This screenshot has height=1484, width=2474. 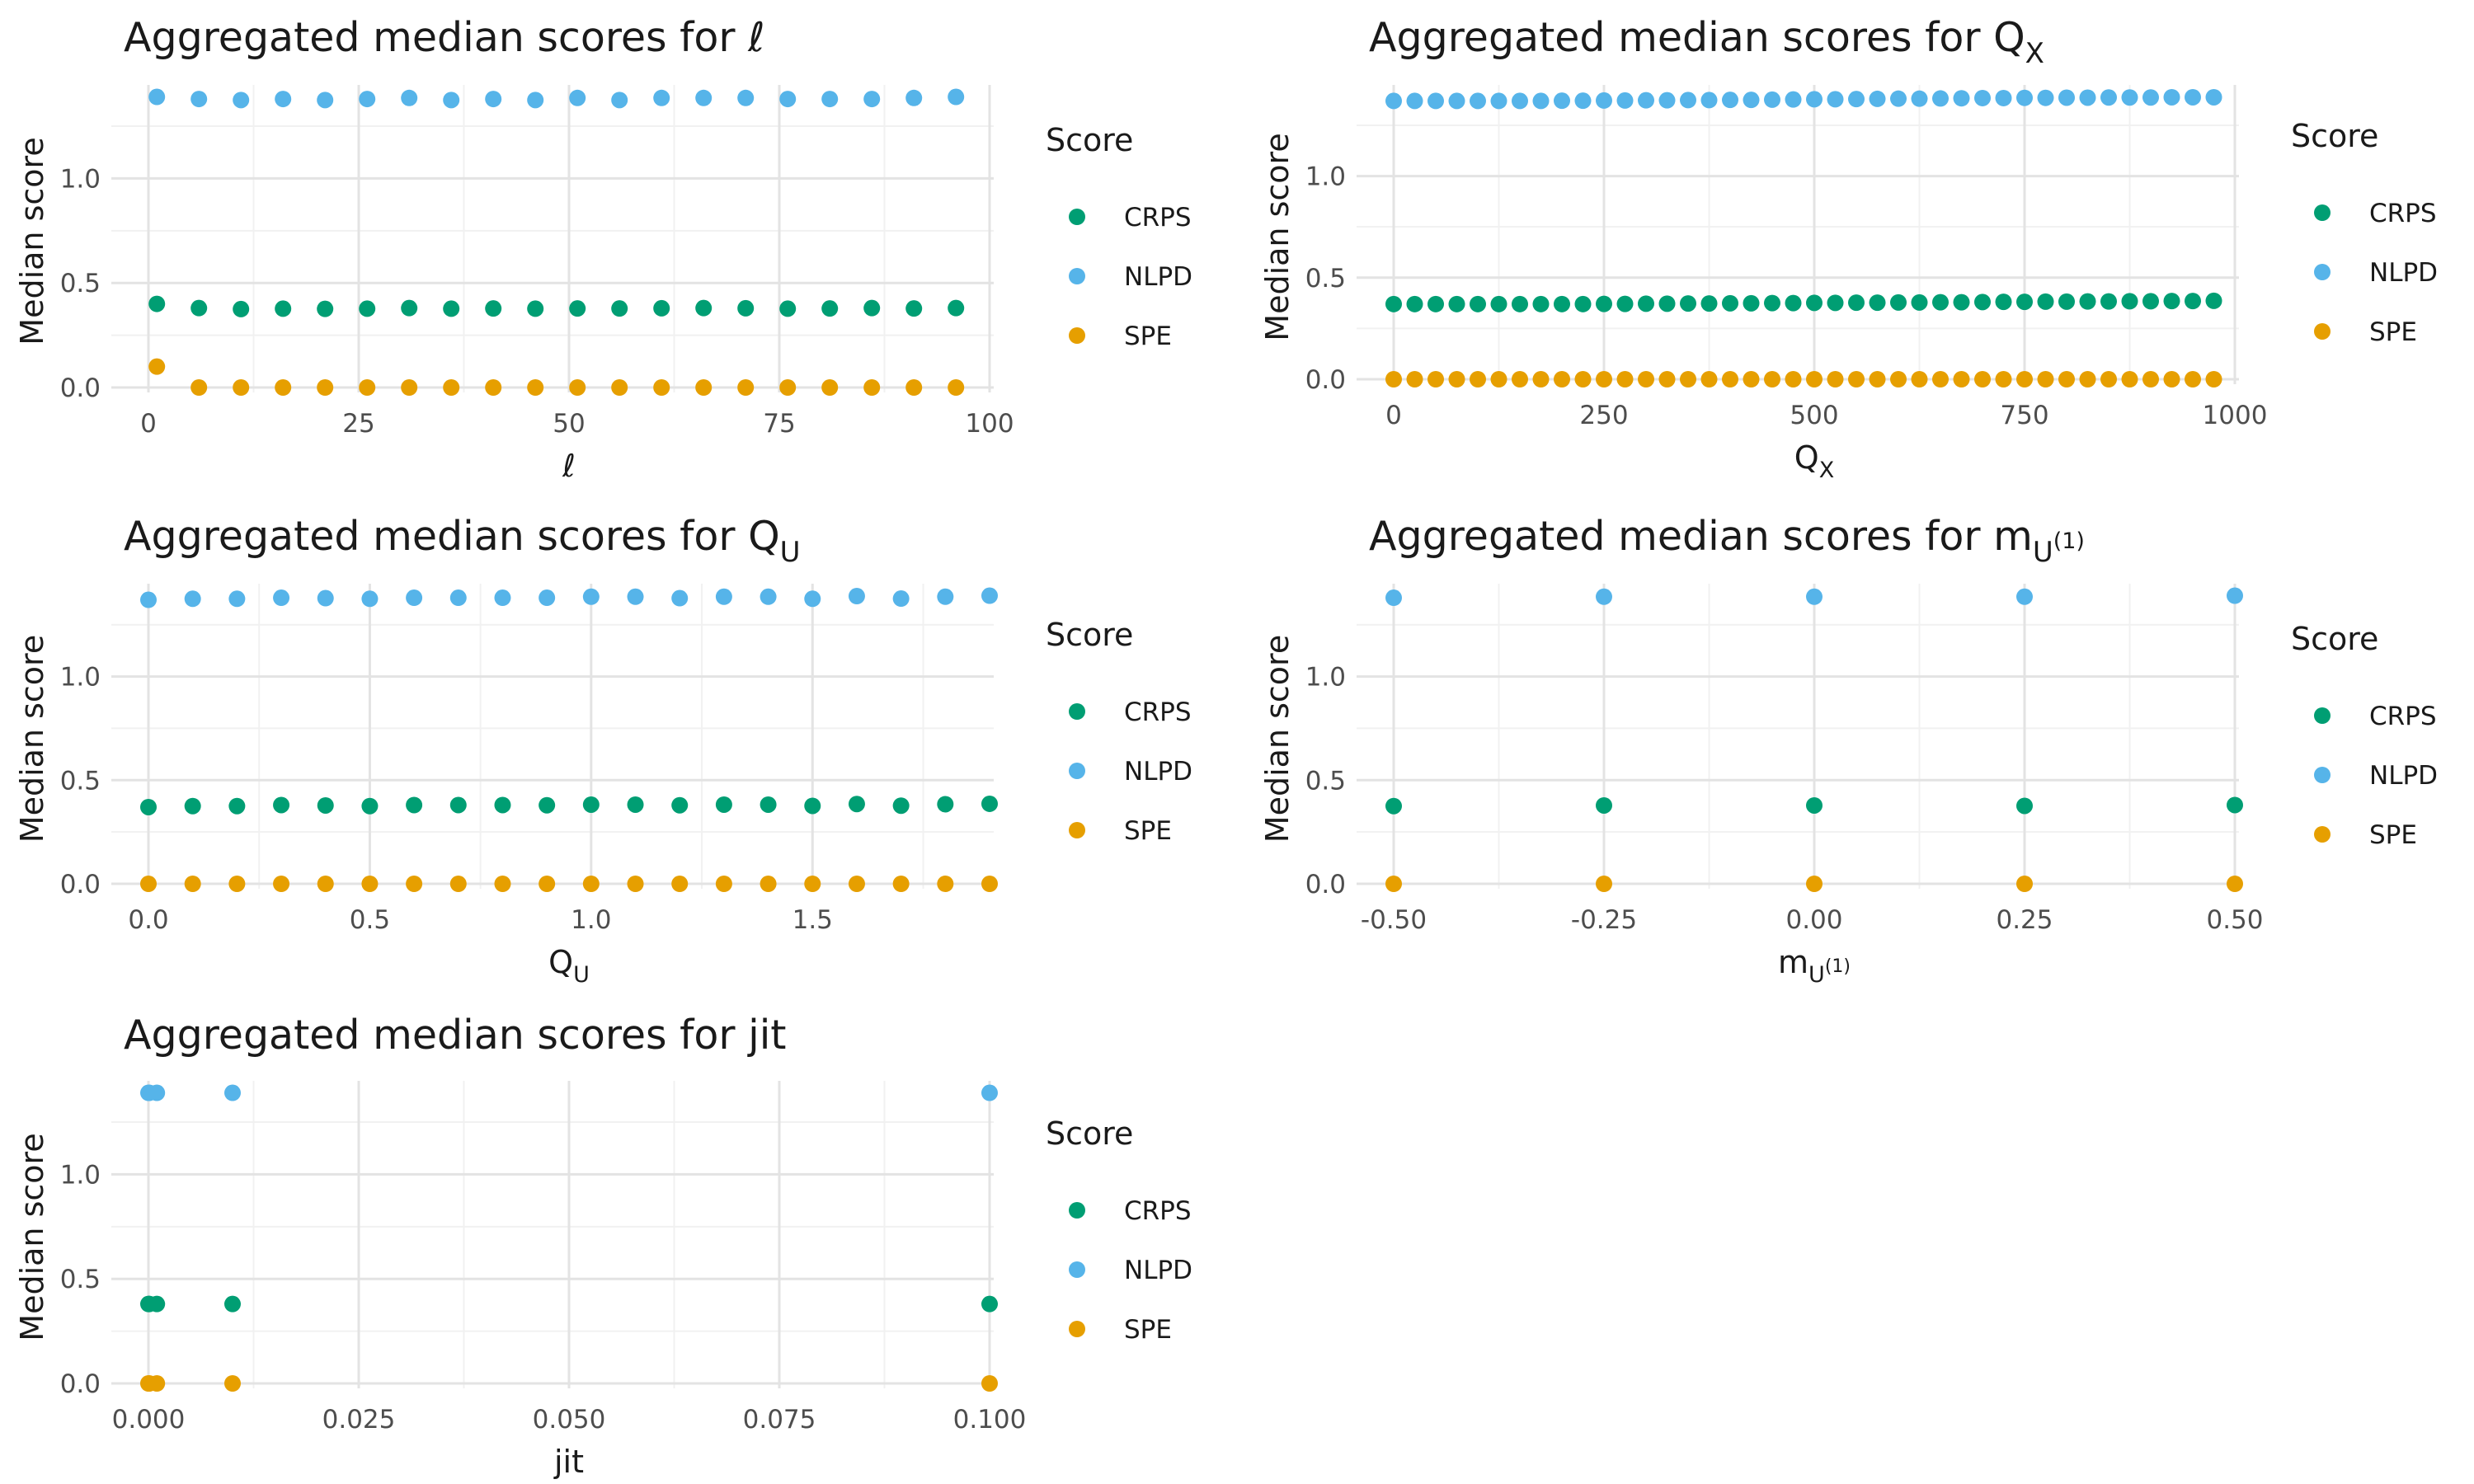 What do you see at coordinates (581, 975) in the screenshot?
I see `symbol-subscript: U` at bounding box center [581, 975].